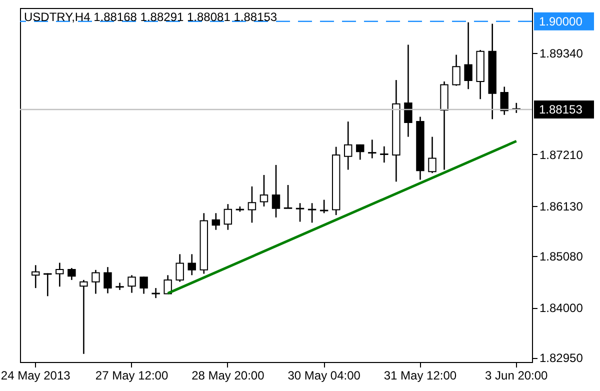 The width and height of the screenshot is (600, 391). What do you see at coordinates (562, 155) in the screenshot?
I see `y-tick-label: 1.87210` at bounding box center [562, 155].